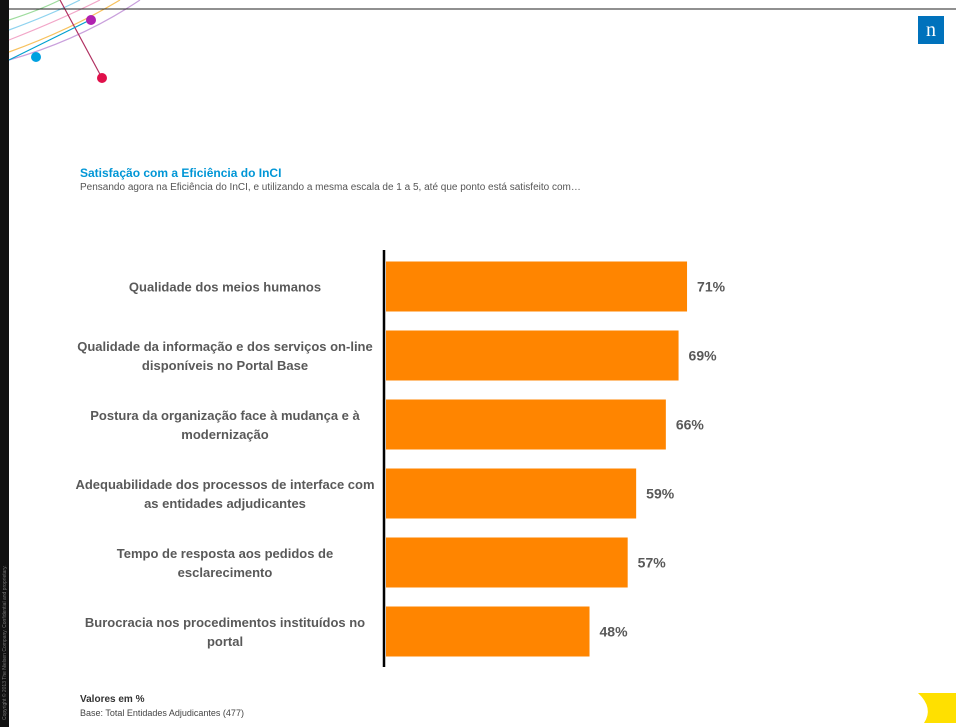  Describe the element at coordinates (703, 356) in the screenshot. I see `value-label: 69%` at that location.